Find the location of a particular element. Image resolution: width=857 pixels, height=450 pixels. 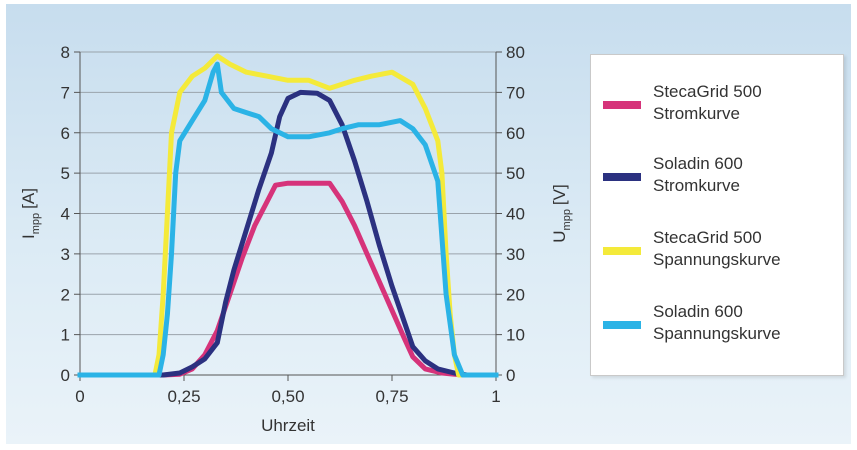

y-left-axis-title: Impp [A] is located at coordinates (30, 213).